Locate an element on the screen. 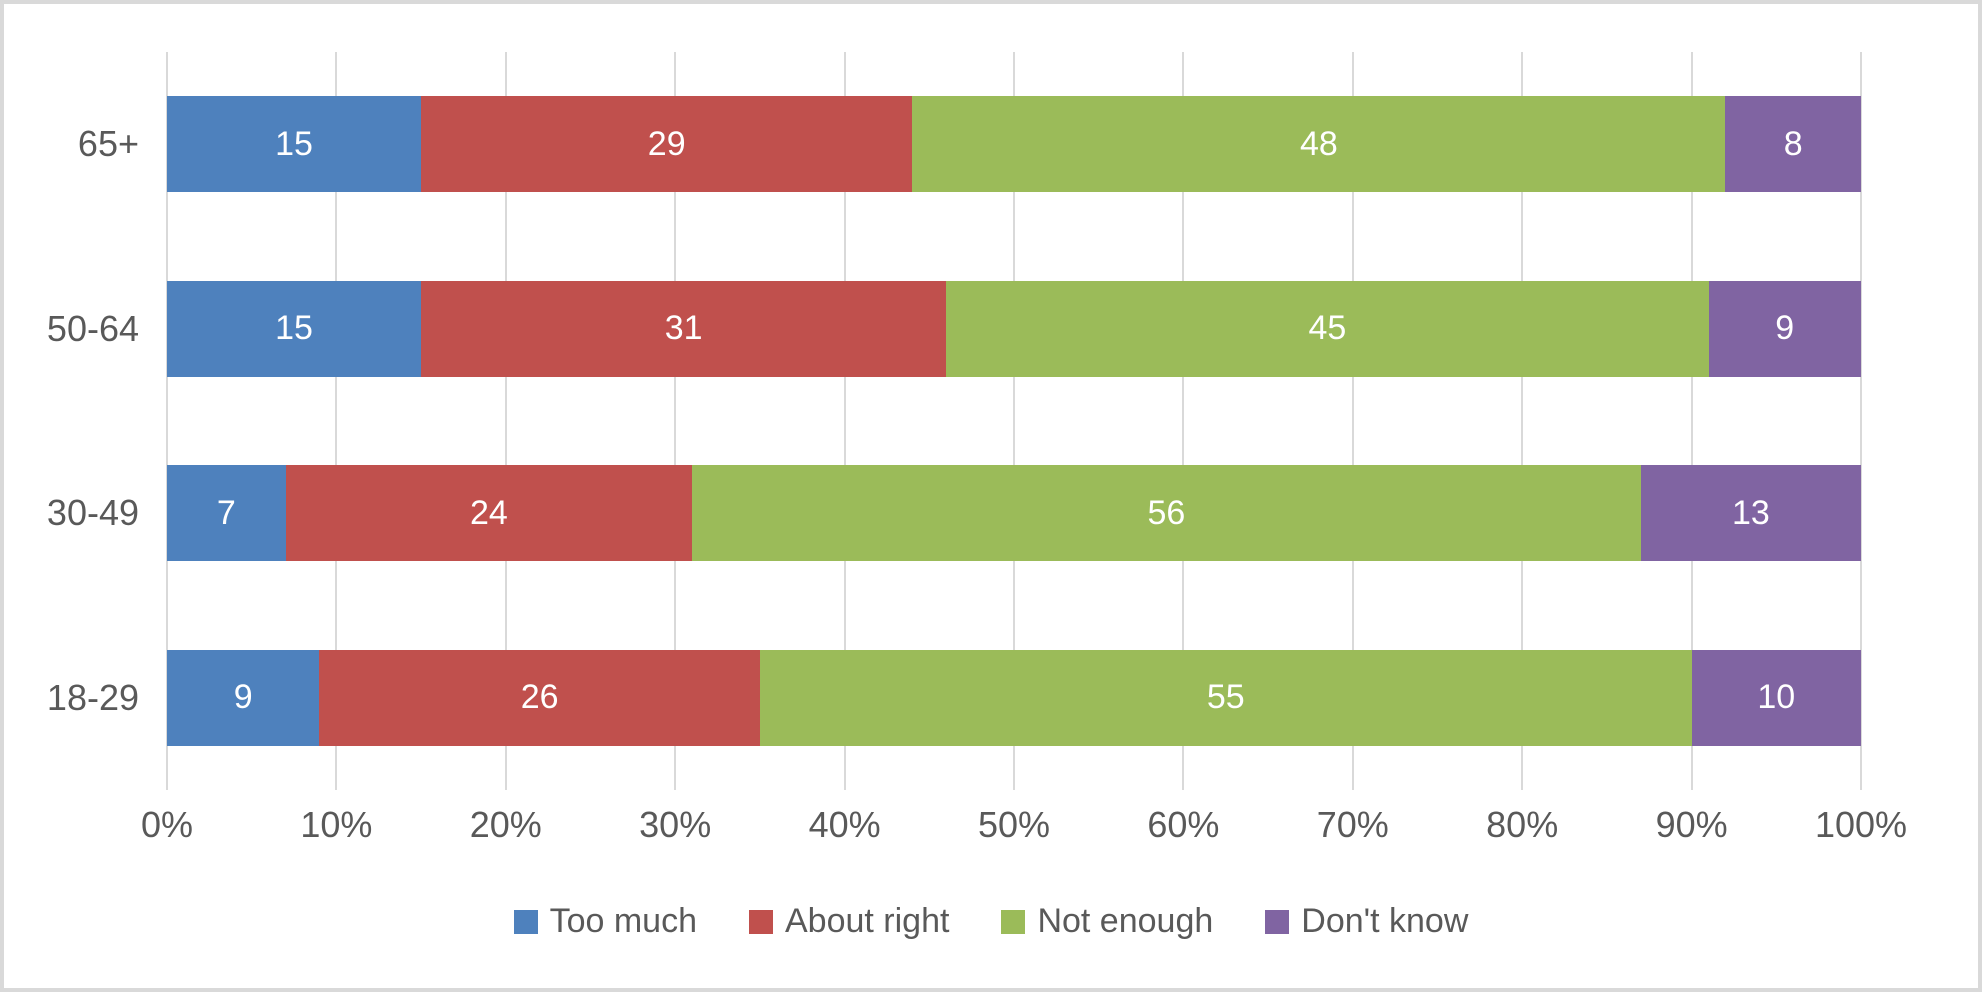 The width and height of the screenshot is (1982, 992). bar-segment-about-right: 24 is located at coordinates (489, 513).